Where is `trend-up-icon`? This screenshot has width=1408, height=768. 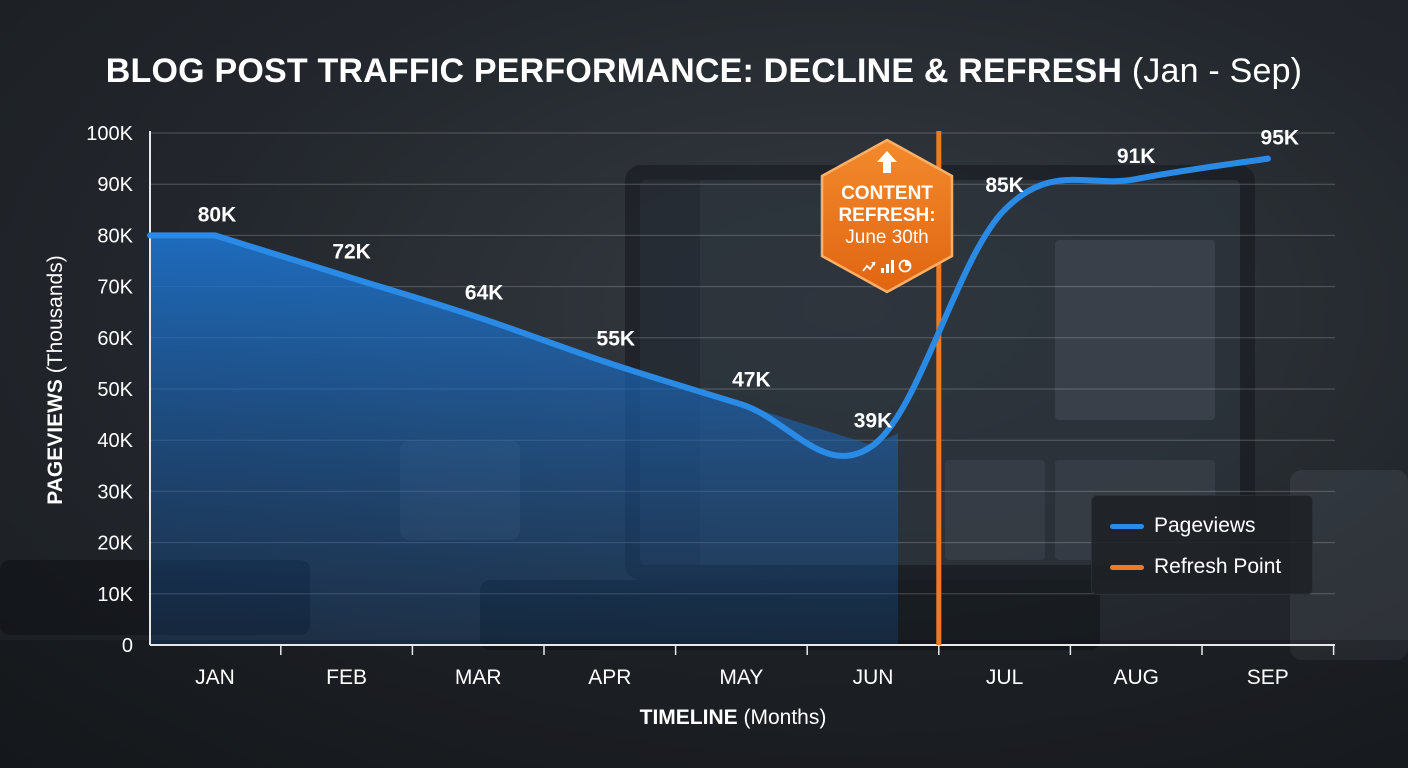
trend-up-icon is located at coordinates (869, 266).